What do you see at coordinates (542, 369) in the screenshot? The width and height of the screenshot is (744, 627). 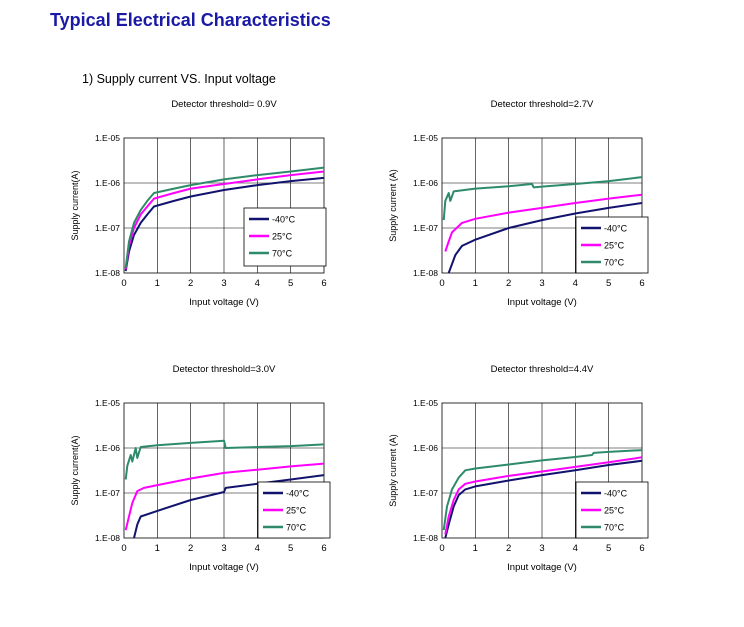 I see `chart-title: Detector threshold=4.4V` at bounding box center [542, 369].